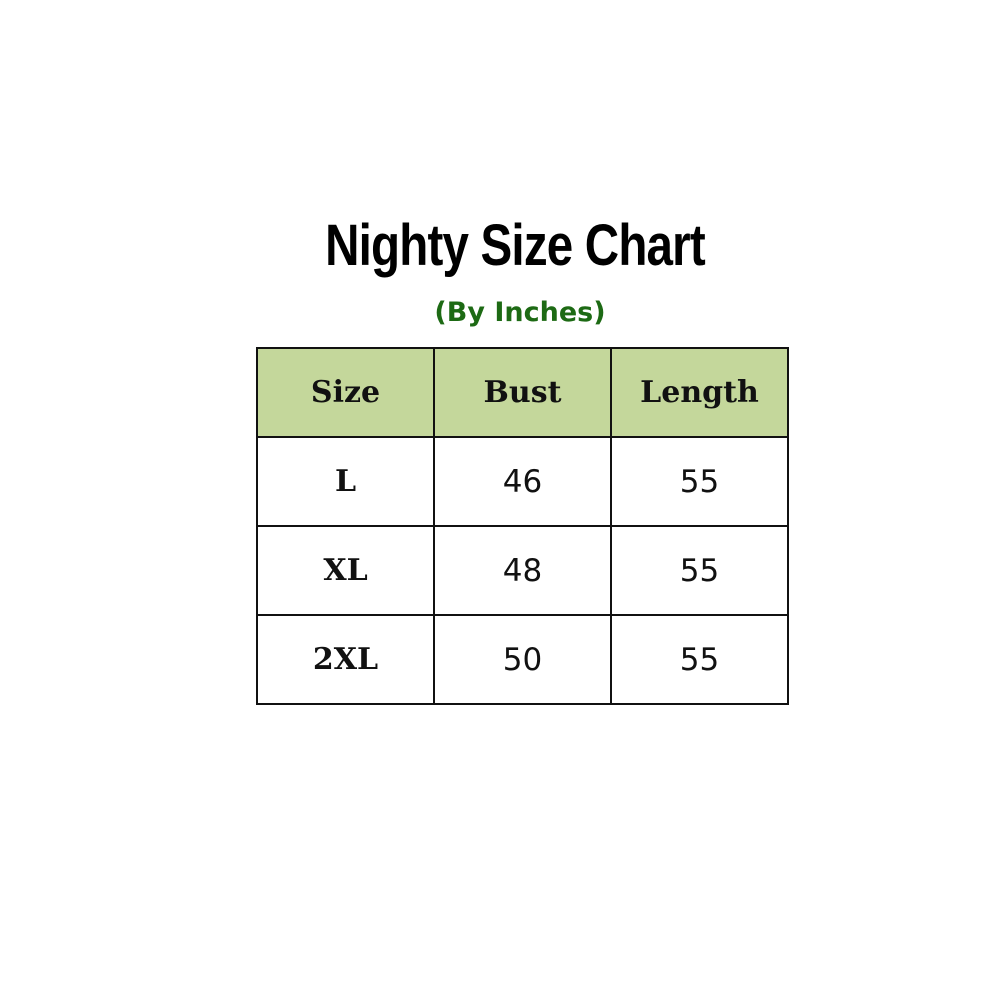  Describe the element at coordinates (520, 312) in the screenshot. I see `chart-subtitle: (By Inches)` at that location.